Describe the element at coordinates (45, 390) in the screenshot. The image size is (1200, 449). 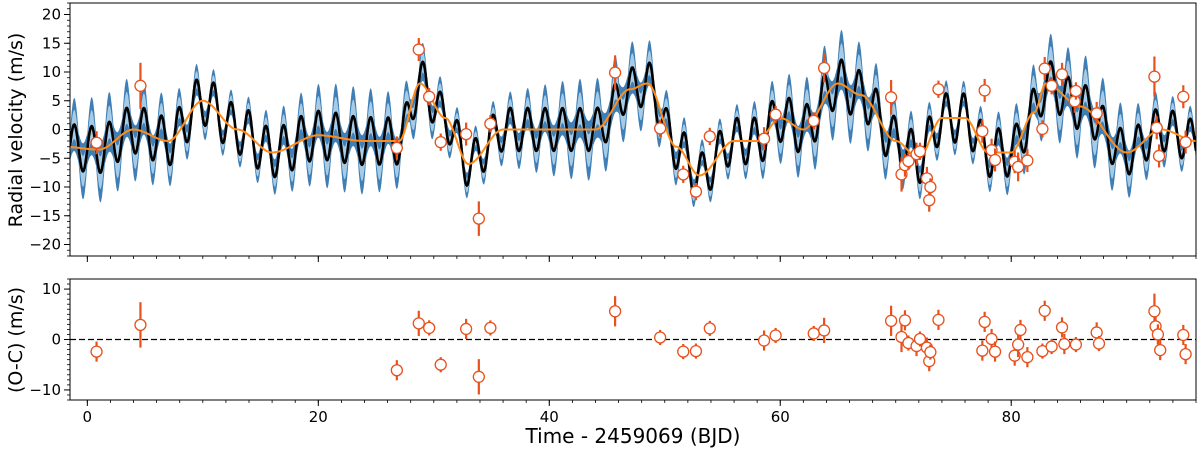
I see `residual-y-tick-label: −10` at that location.